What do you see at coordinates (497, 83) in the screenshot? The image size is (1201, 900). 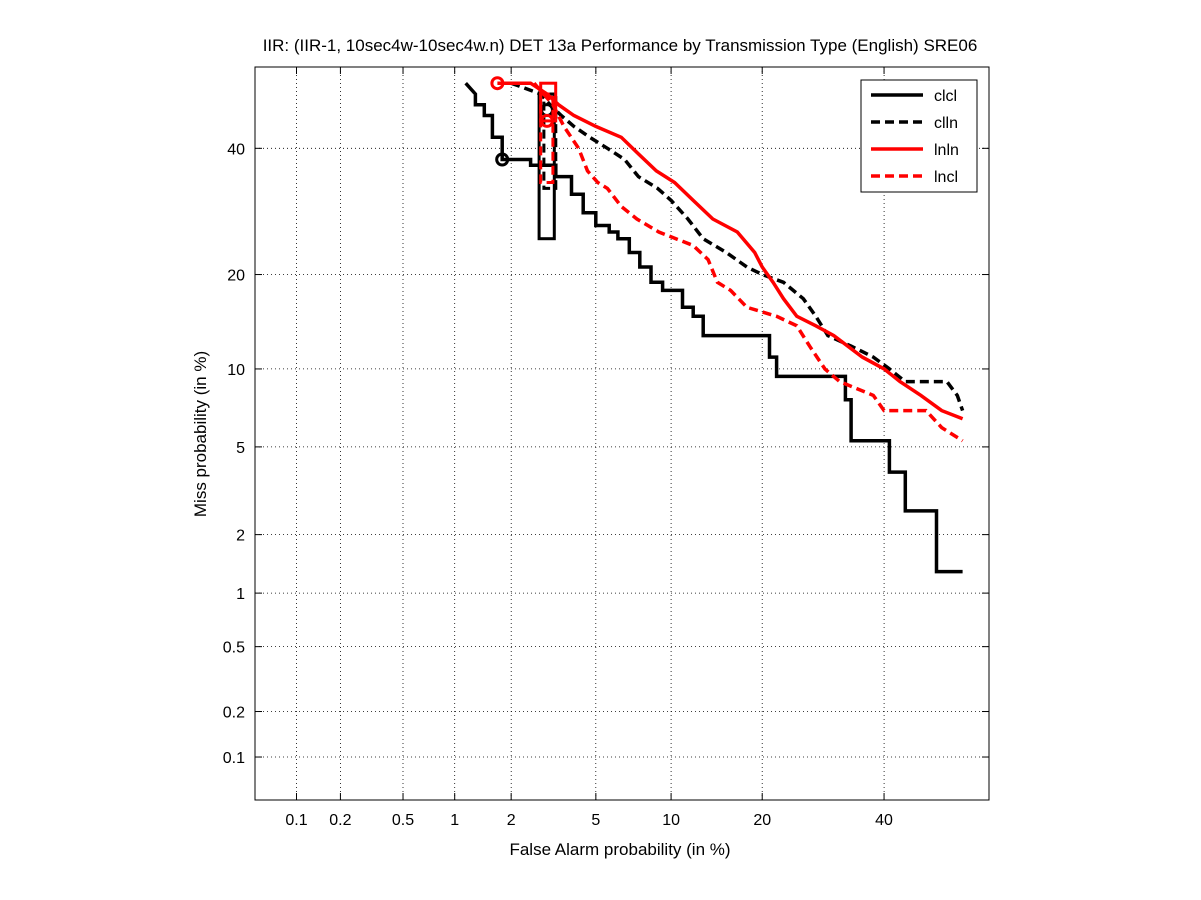 I see `min-dcf-marker-lnln` at bounding box center [497, 83].